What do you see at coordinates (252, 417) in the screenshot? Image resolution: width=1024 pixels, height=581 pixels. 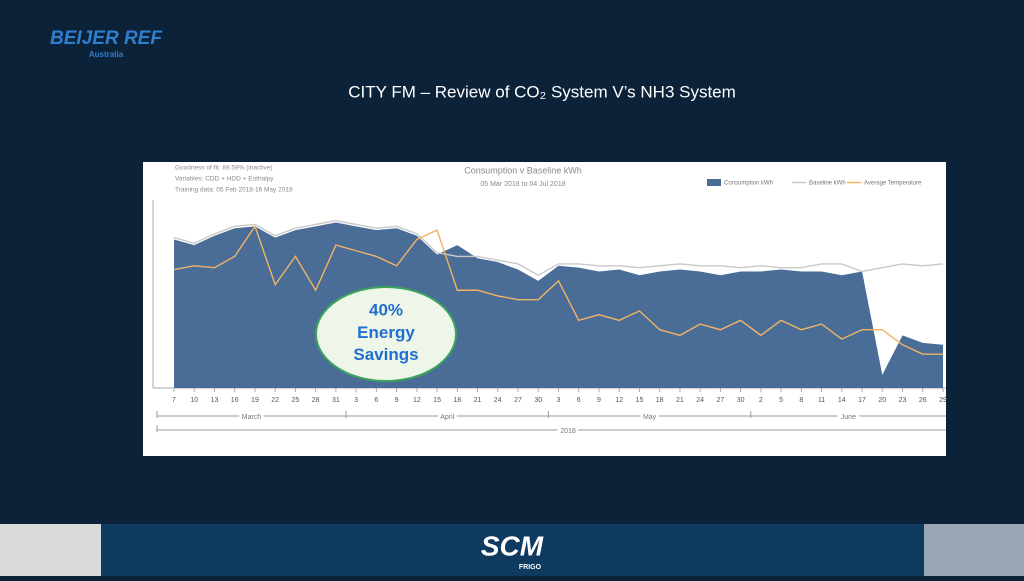 I see `month-label: March` at bounding box center [252, 417].